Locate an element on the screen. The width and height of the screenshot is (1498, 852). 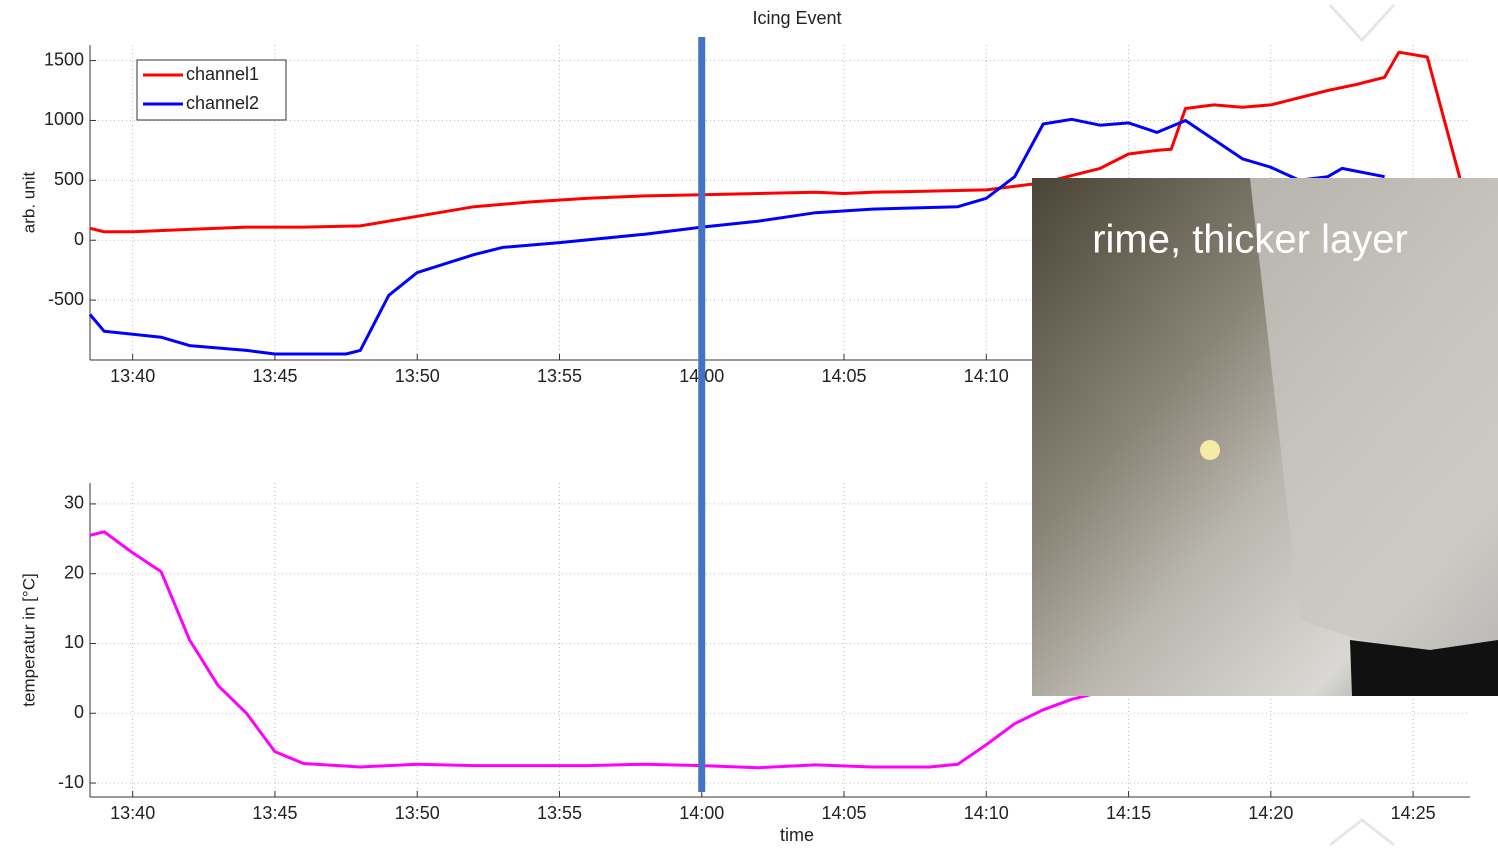
y-tick-label: 1500 is located at coordinates (64, 59).